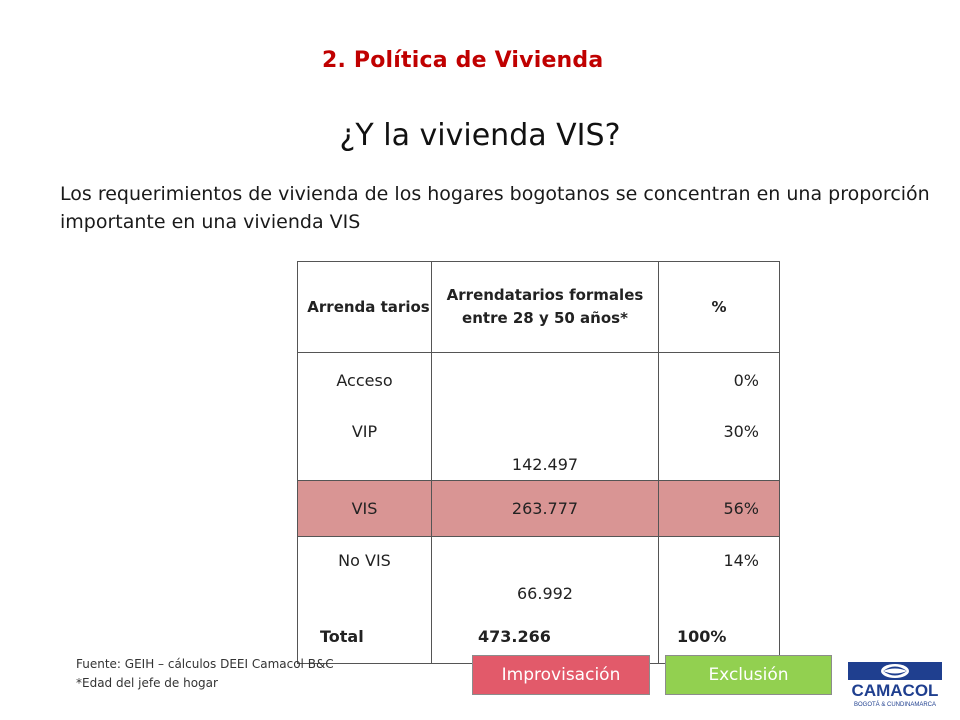 This screenshot has width=960, height=720. Describe the element at coordinates (719, 572) in the screenshot. I see `row-percent: 14%` at that location.